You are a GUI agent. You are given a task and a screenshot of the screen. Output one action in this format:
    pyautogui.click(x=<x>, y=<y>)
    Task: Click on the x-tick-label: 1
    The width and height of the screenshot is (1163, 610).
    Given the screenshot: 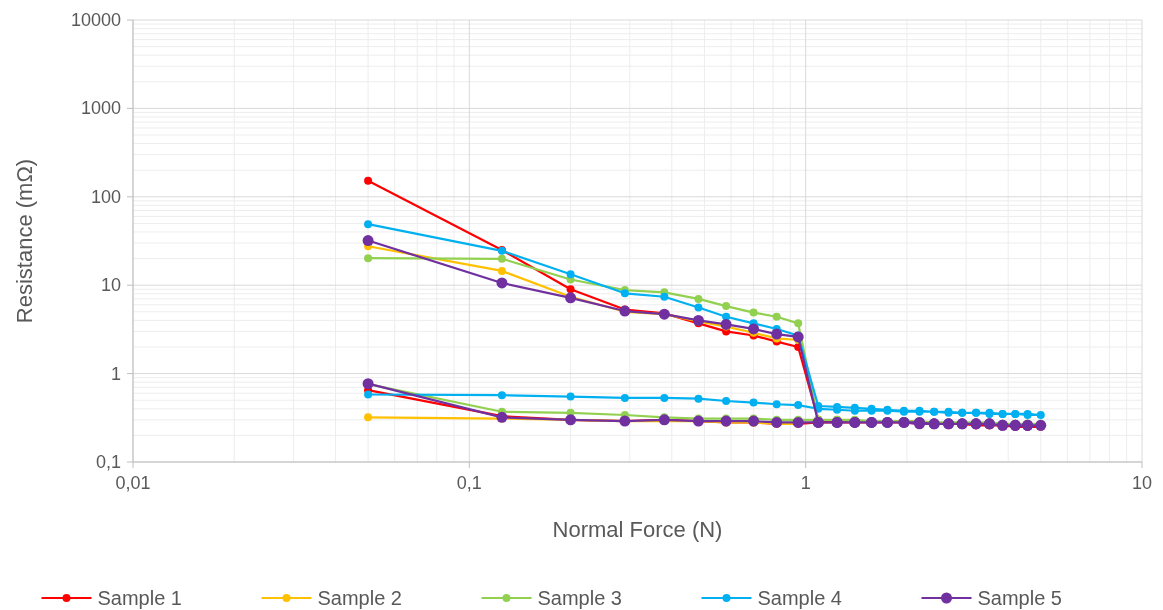 What is the action you would take?
    pyautogui.click(x=805, y=483)
    